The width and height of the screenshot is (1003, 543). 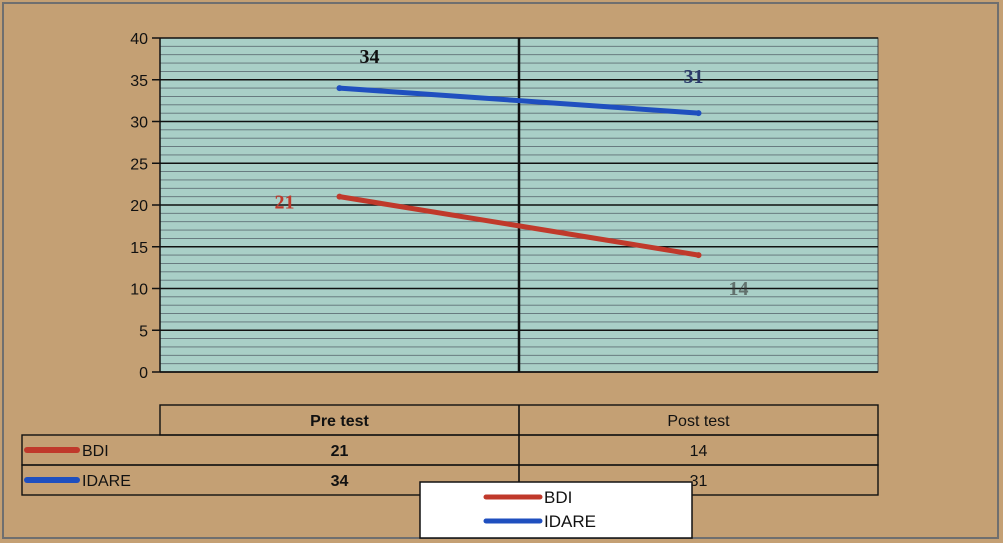 What do you see at coordinates (556, 510) in the screenshot?
I see `legend-box` at bounding box center [556, 510].